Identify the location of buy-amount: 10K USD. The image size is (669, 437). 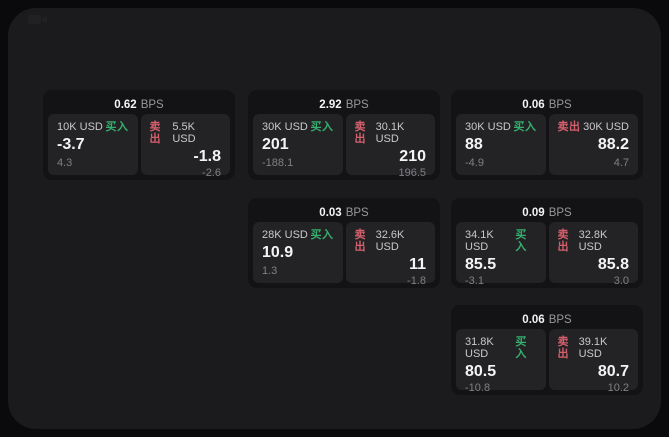
(80, 127).